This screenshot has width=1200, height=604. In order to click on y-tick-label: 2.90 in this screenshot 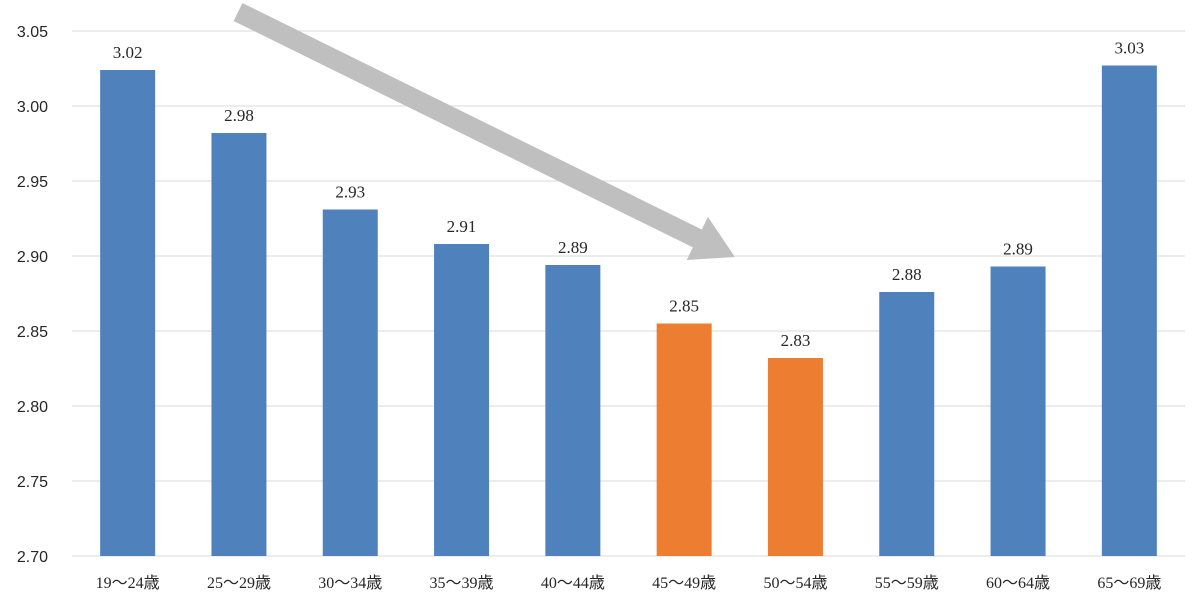, I will do `click(32, 257)`.